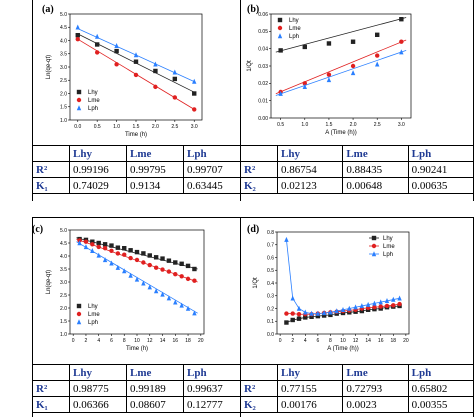 Image resolution: width=474 pixels, height=417 pixels. I want to click on table-b-cell: 0.88435, so click(375, 169).